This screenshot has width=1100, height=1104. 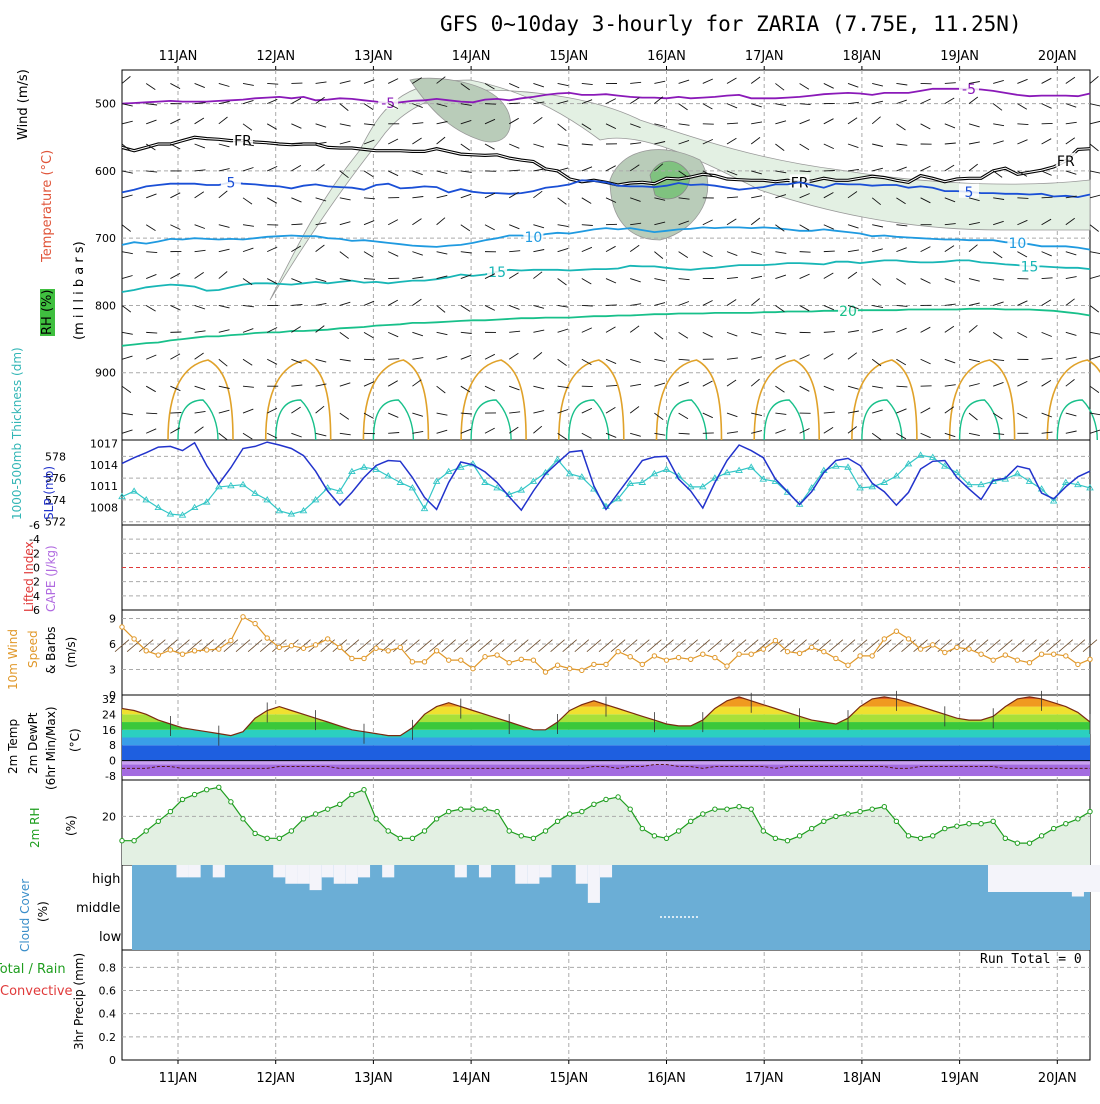 I want to click on precip-tick-label: 0.8, so click(x=108, y=967).